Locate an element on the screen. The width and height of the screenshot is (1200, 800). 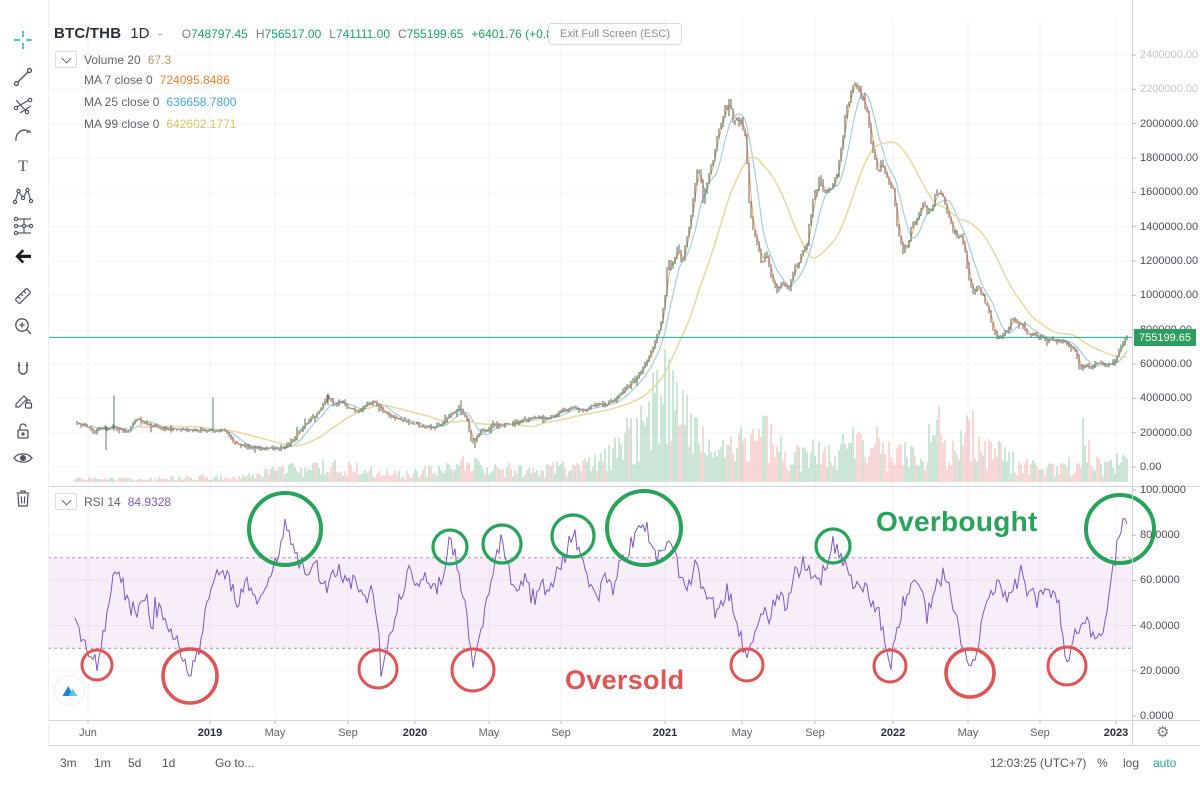
eye-tool-button is located at coordinates (23, 458).